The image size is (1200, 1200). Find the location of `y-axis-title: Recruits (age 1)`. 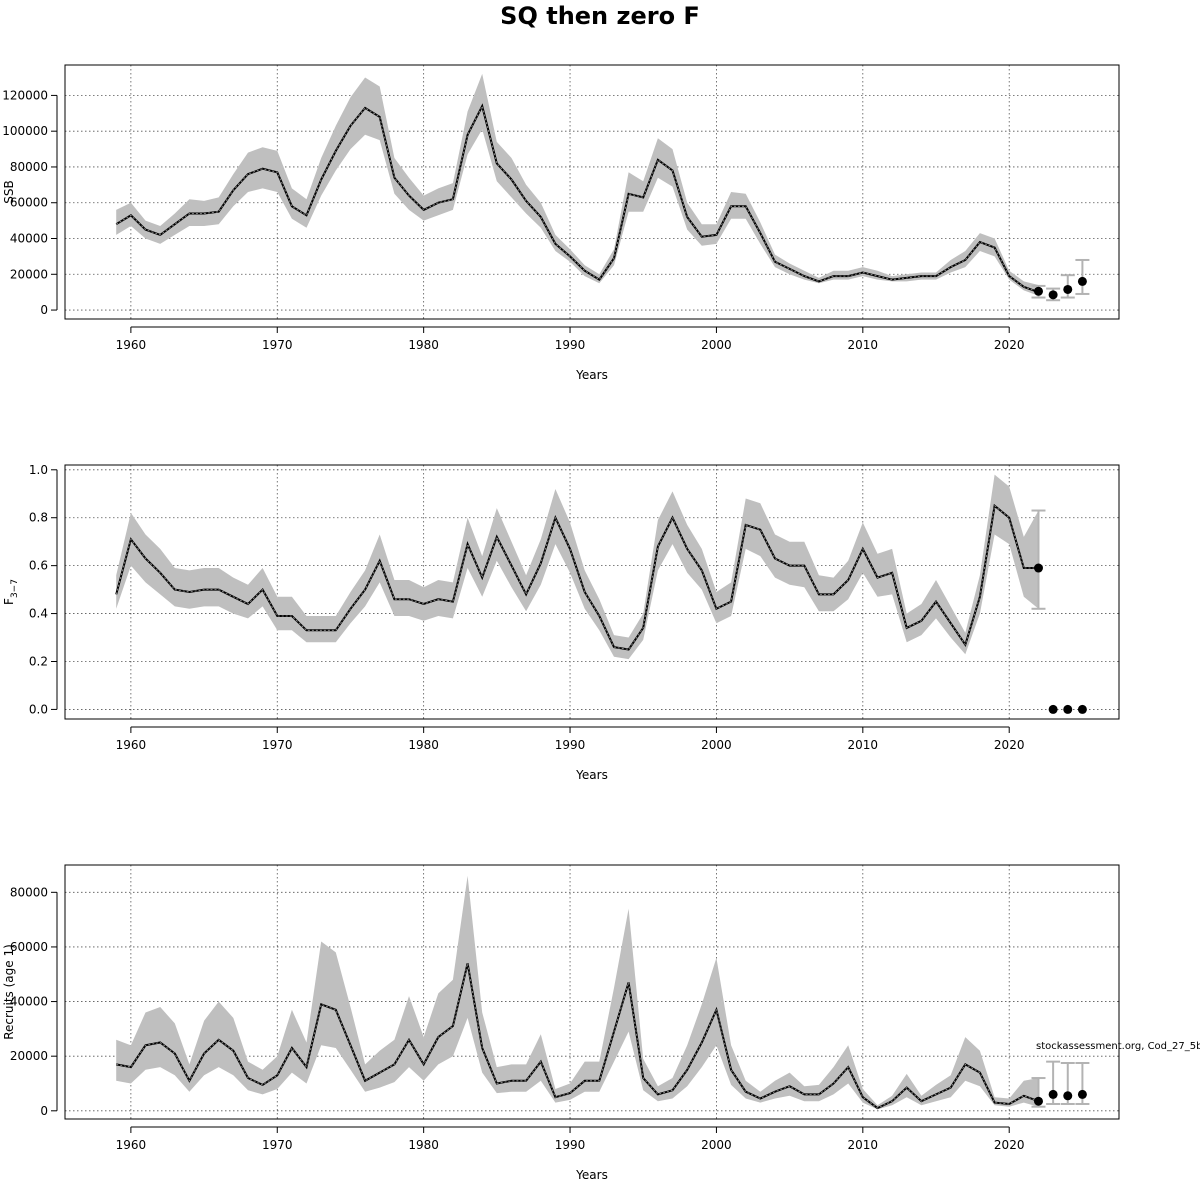

y-axis-title: Recruits (age 1) is located at coordinates (9, 992).